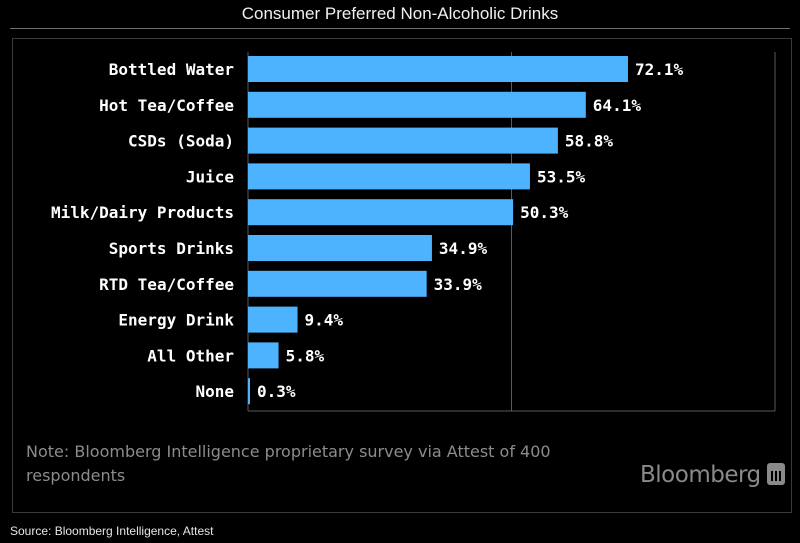 Image resolution: width=800 pixels, height=543 pixels. What do you see at coordinates (700, 475) in the screenshot?
I see `logo-text: Bloomberg` at bounding box center [700, 475].